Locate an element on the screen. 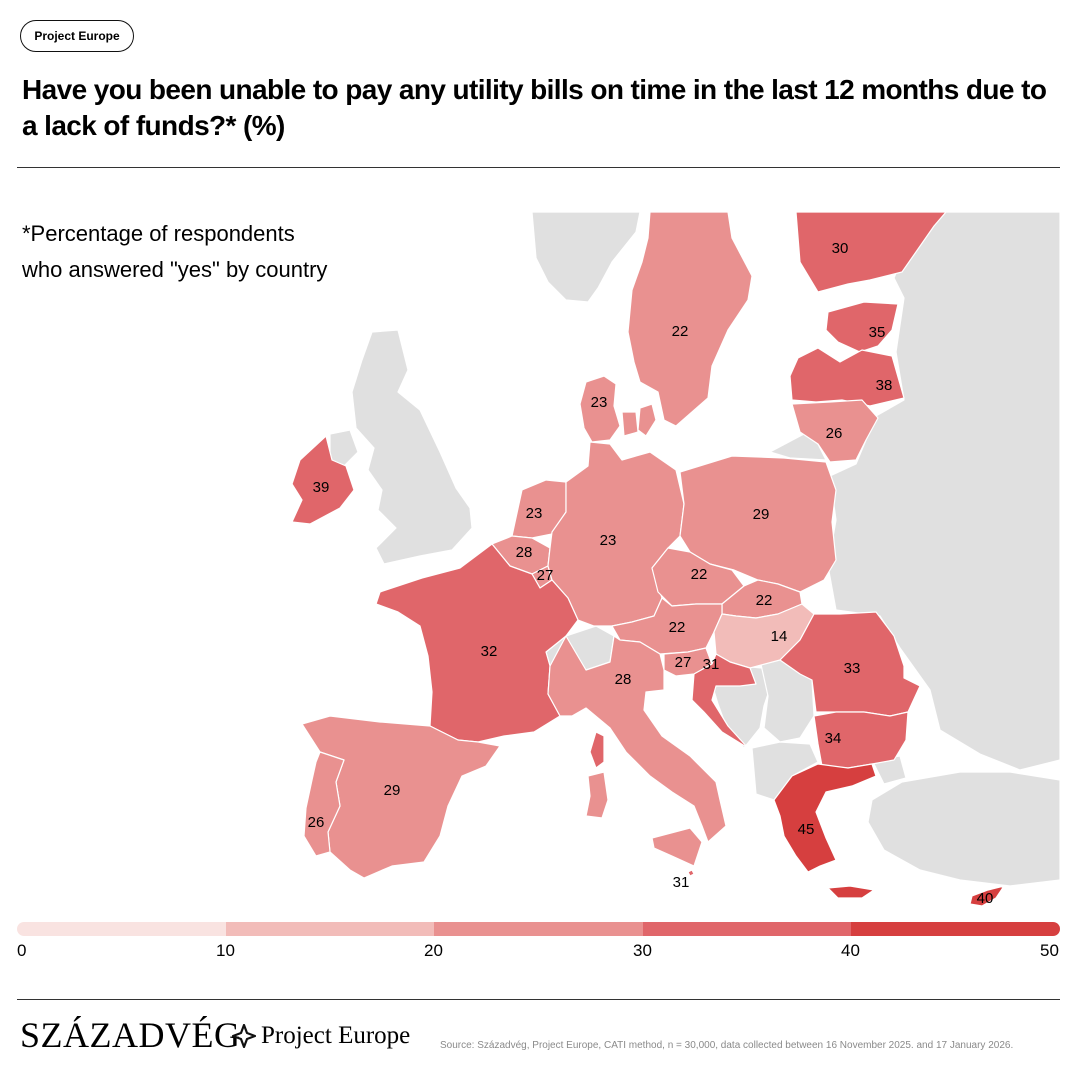  label-germany: 23 is located at coordinates (608, 540).